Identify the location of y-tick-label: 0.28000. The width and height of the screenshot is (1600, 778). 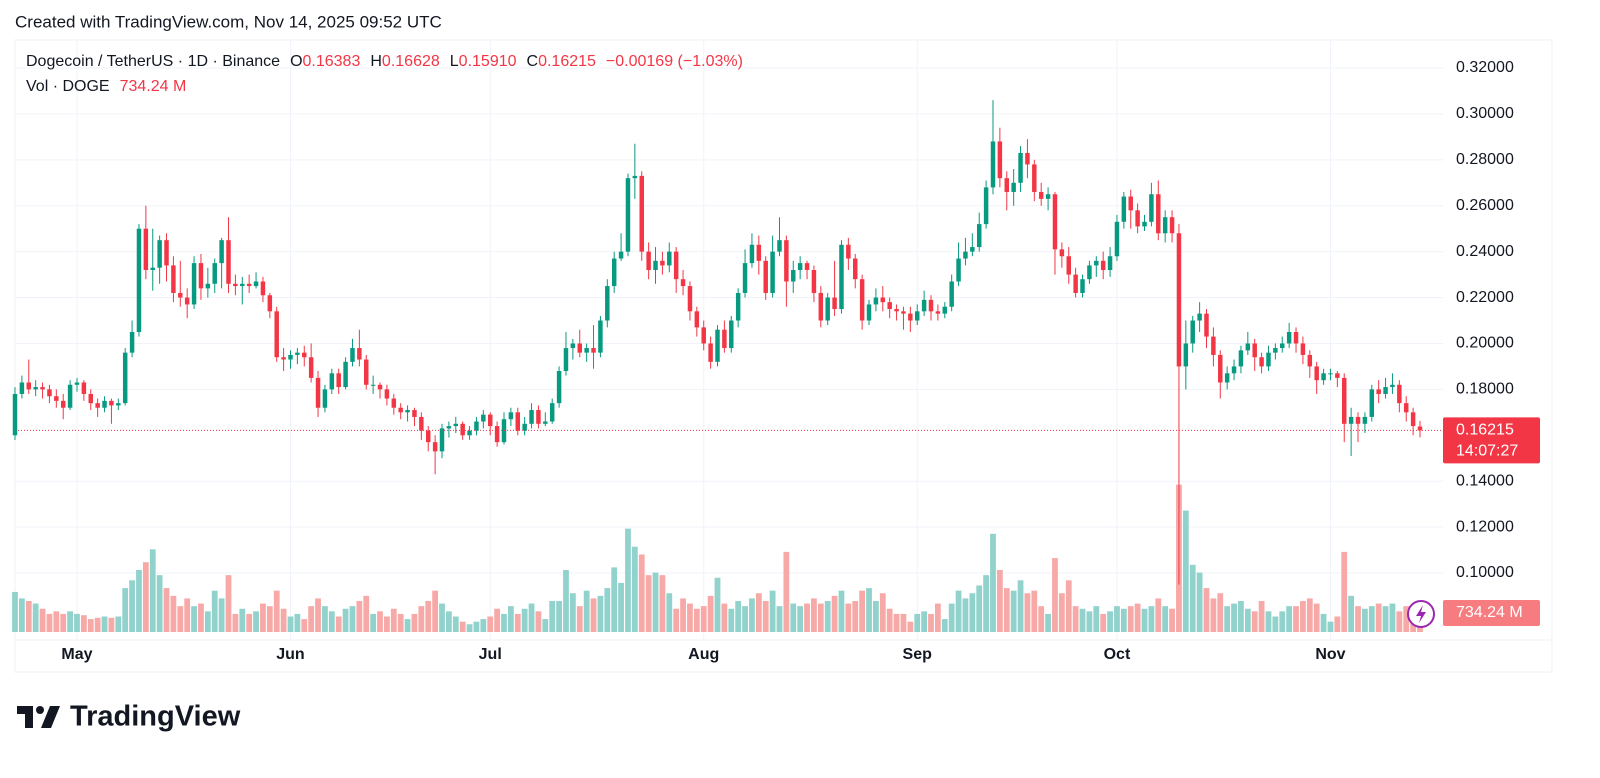
(1485, 159).